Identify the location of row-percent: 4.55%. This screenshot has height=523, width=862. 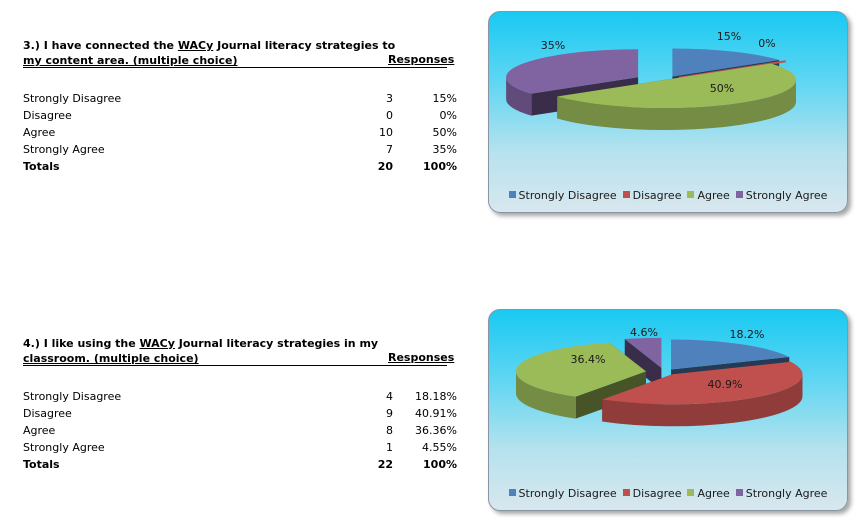
(439, 447).